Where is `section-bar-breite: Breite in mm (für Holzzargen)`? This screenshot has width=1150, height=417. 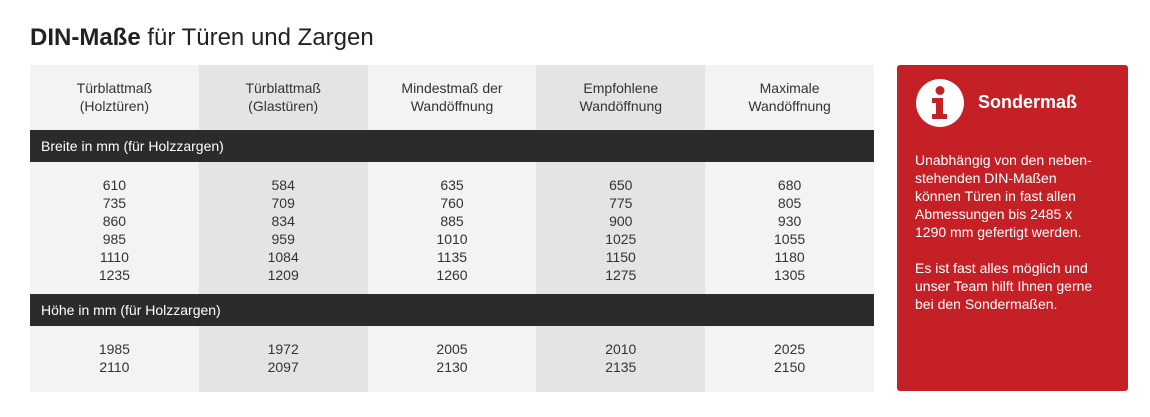
section-bar-breite: Breite in mm (für Holzzargen) is located at coordinates (452, 146).